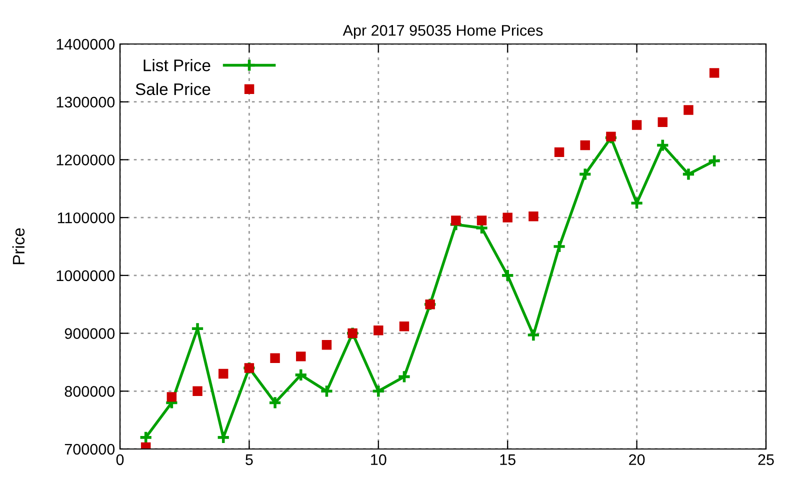 The width and height of the screenshot is (800, 480). Describe the element at coordinates (85, 160) in the screenshot. I see `y-tick-label: 1200000` at that location.